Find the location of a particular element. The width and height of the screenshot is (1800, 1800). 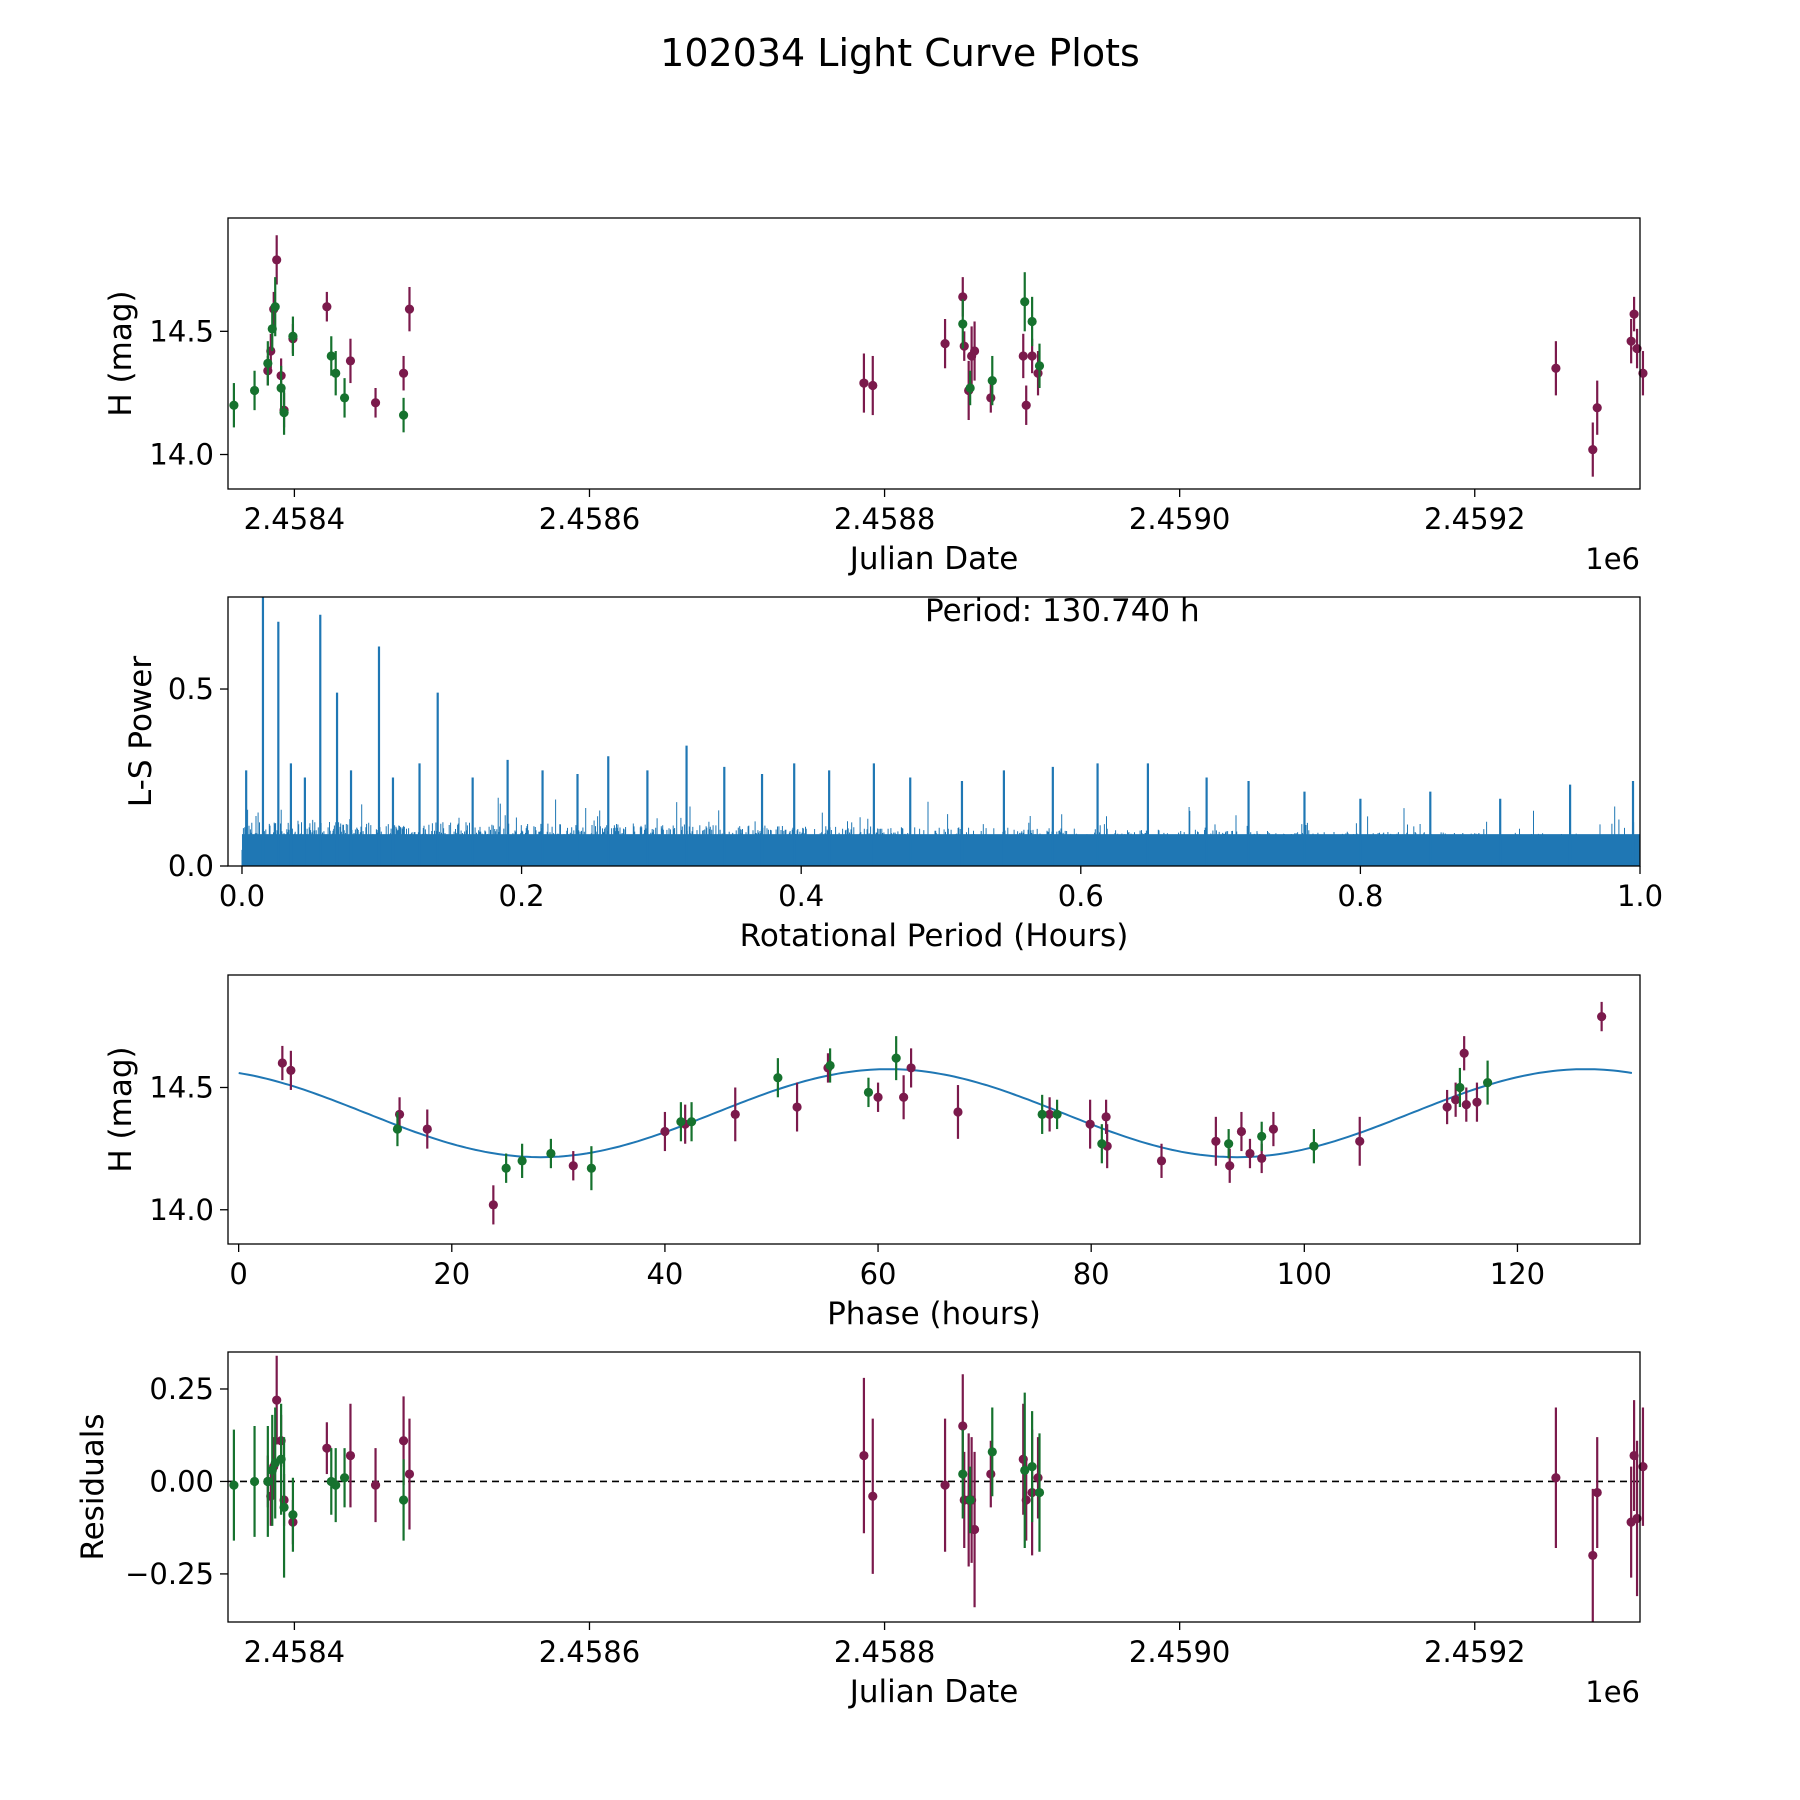

x-tick-label: 120 is located at coordinates (1517, 1274).